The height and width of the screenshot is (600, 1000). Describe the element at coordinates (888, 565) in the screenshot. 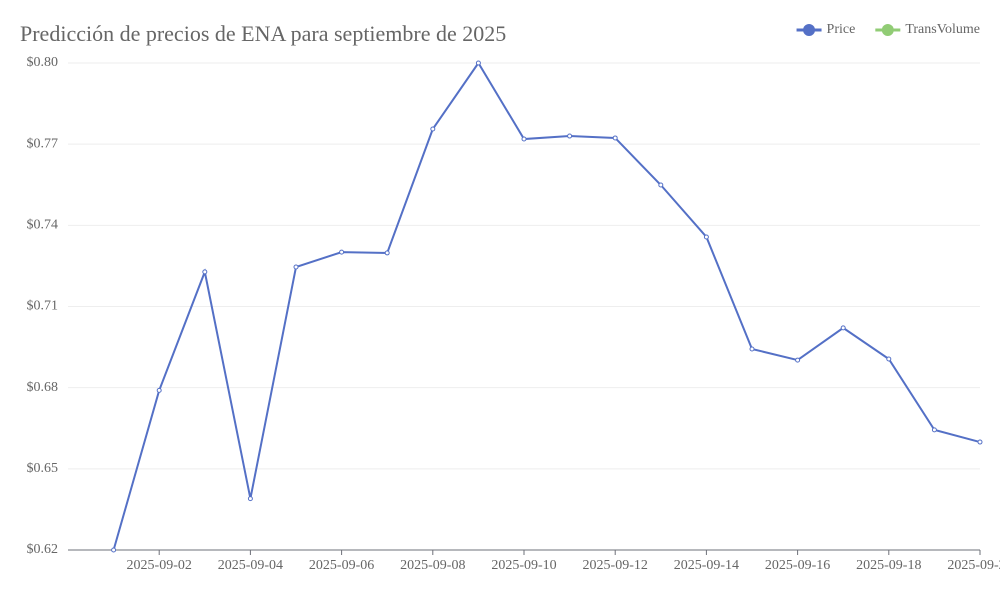

I see `x-tick-label: 2025-09-18` at that location.